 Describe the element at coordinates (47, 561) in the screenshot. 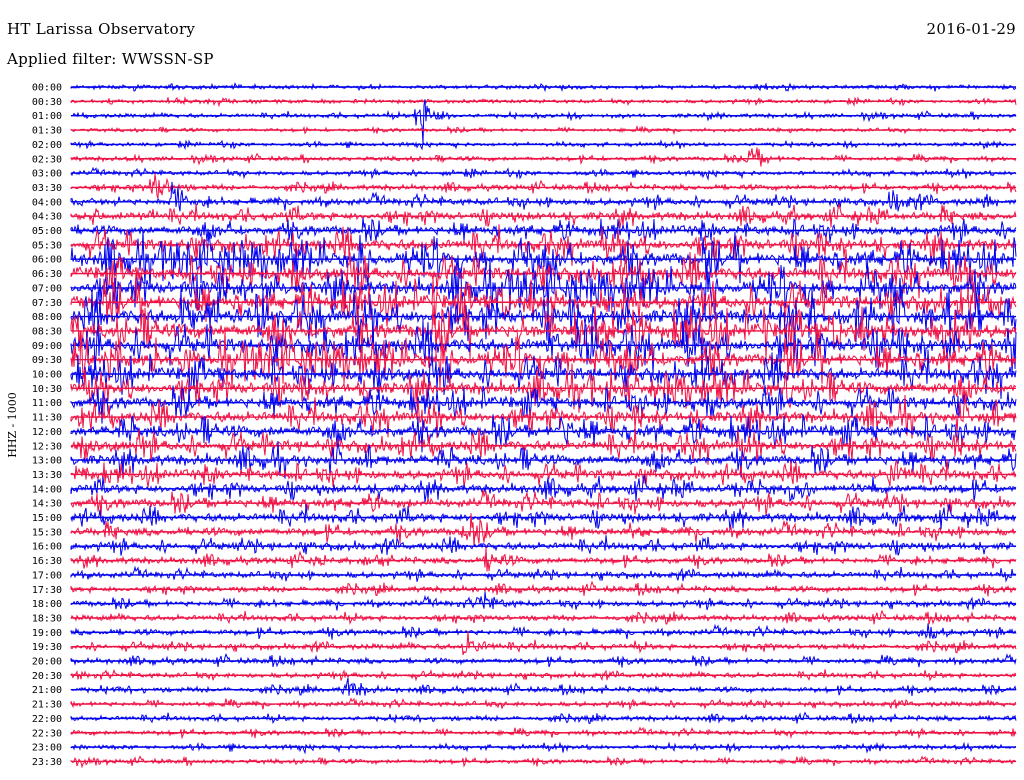

I see `time-tick-label: 16:30` at that location.